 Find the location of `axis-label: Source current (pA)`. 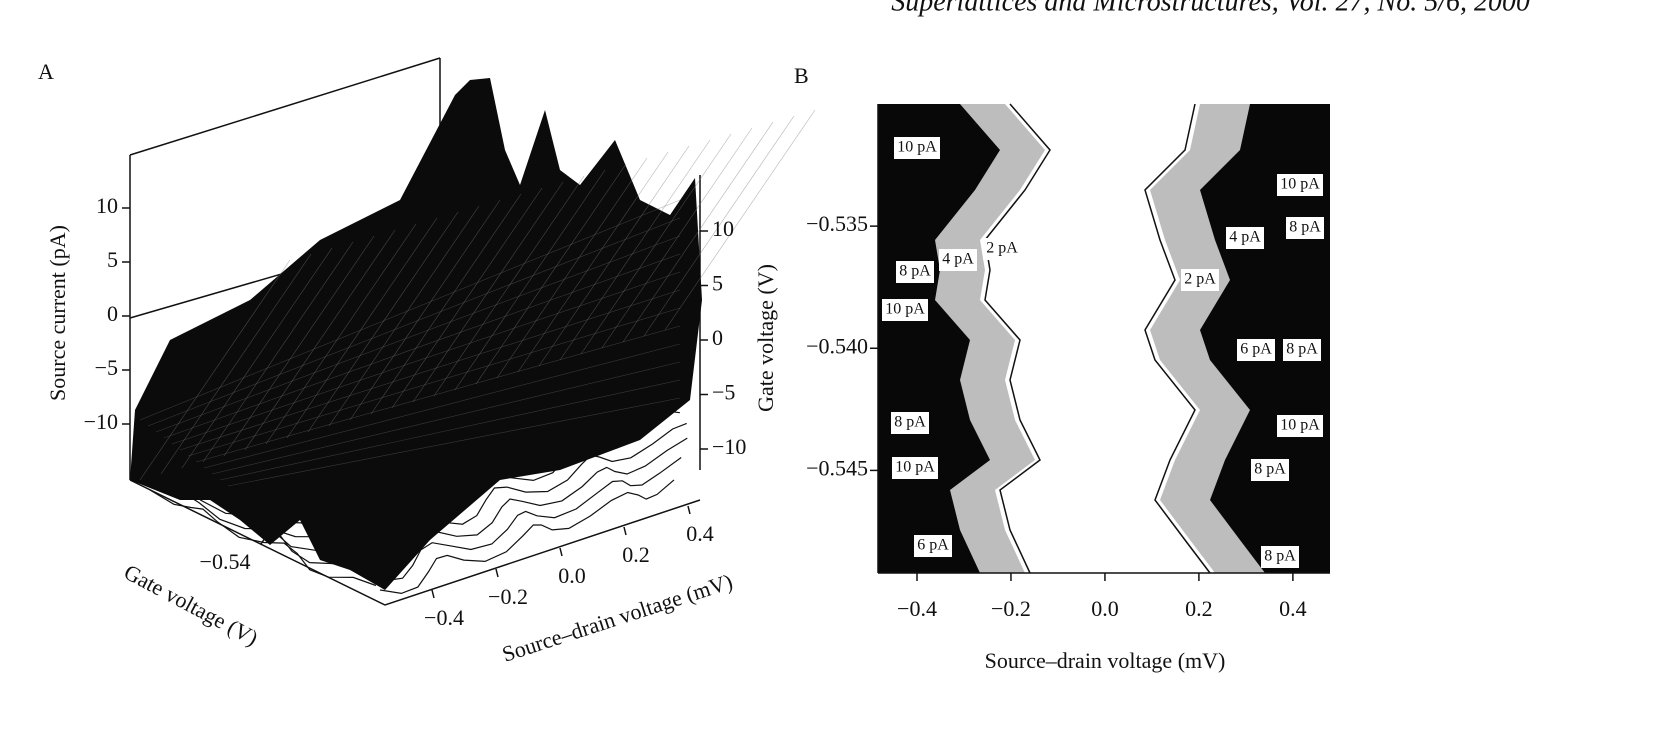

axis-label: Source current (pA) is located at coordinates (57, 313).